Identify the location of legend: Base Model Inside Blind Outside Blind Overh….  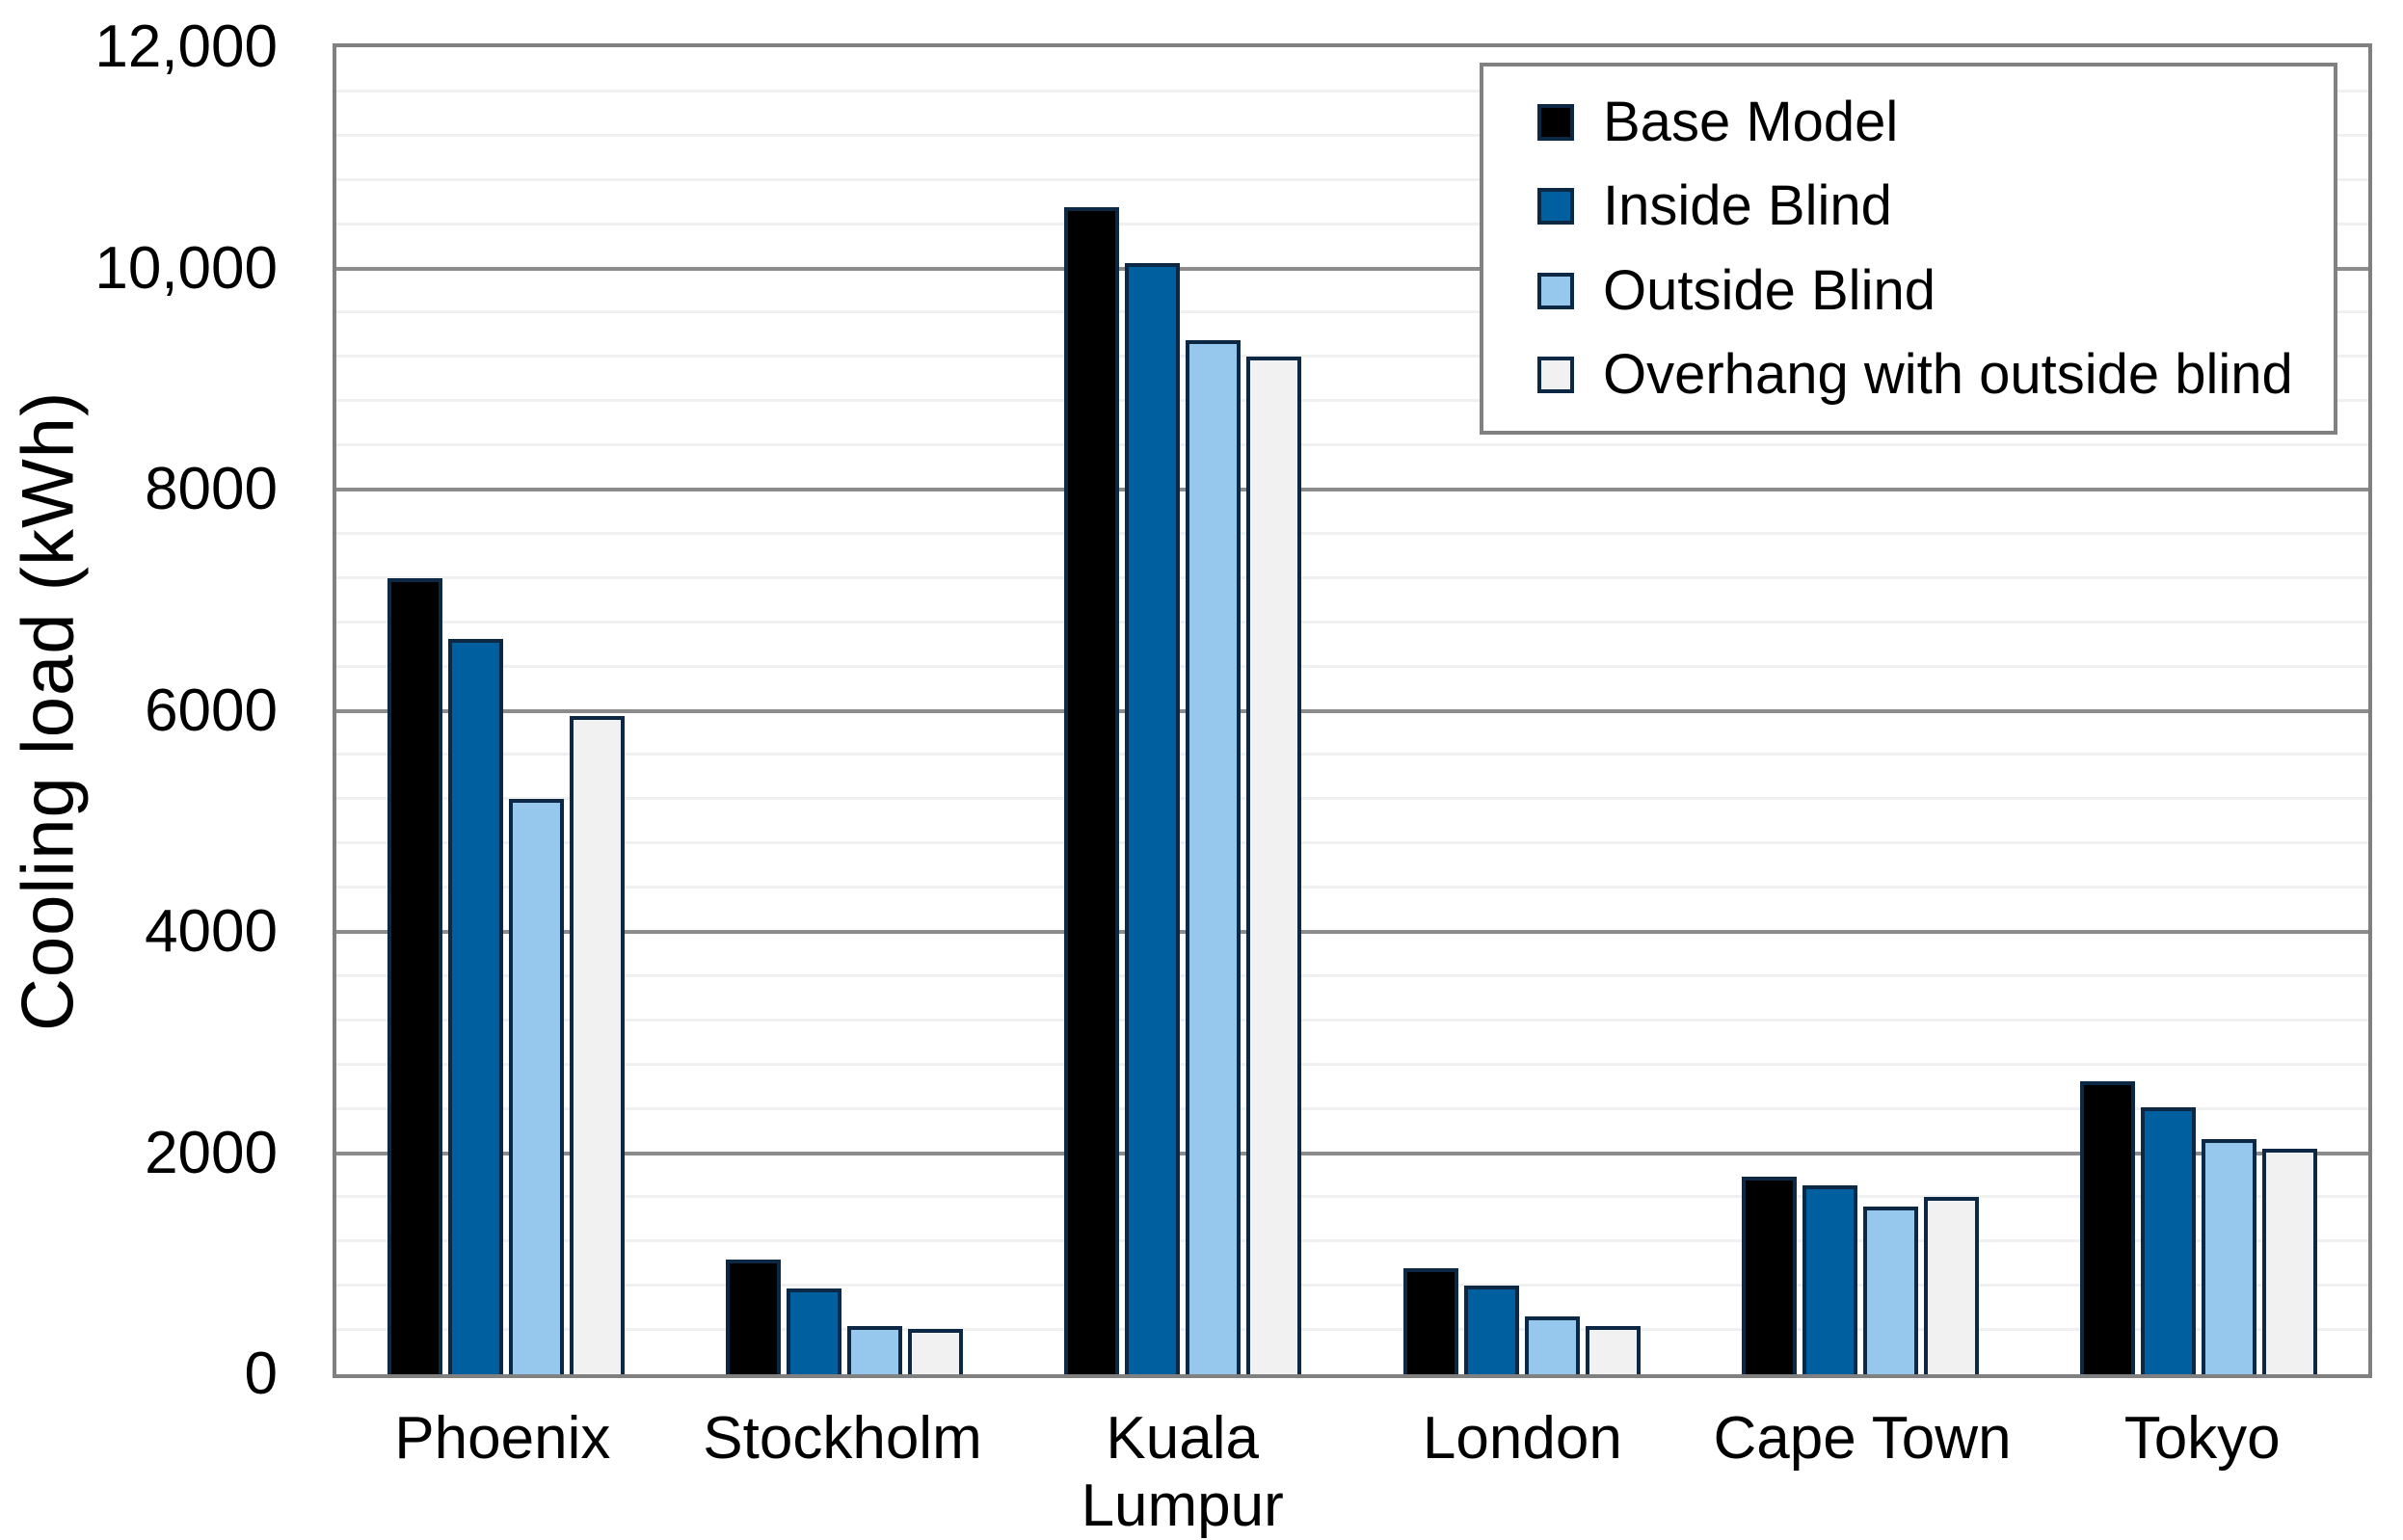
(1909, 249).